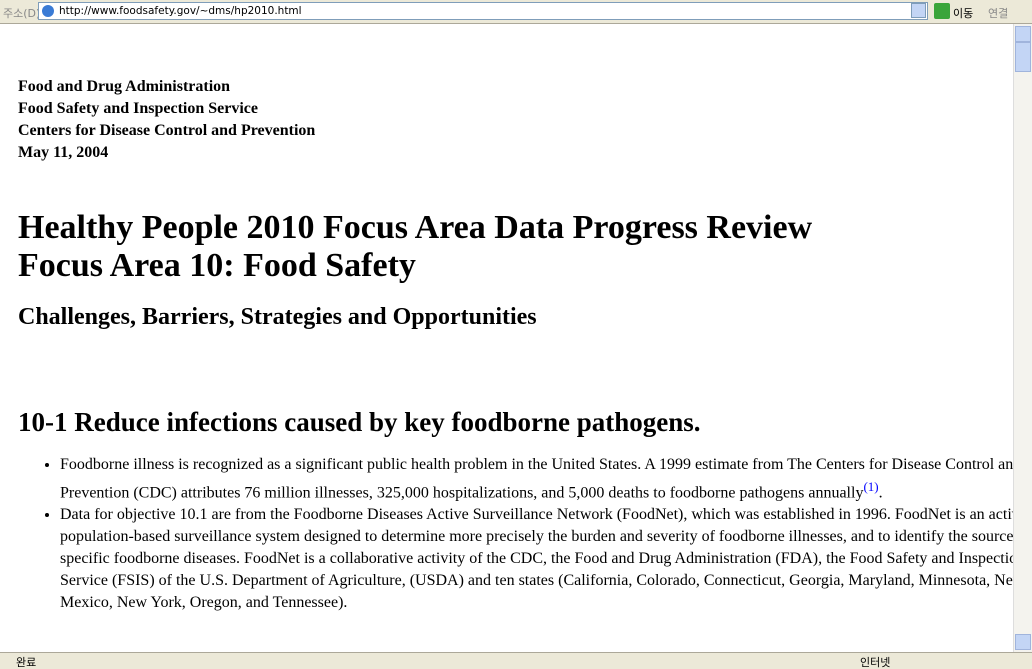 The image size is (1032, 669). Describe the element at coordinates (1023, 642) in the screenshot. I see `scroll-down` at that location.